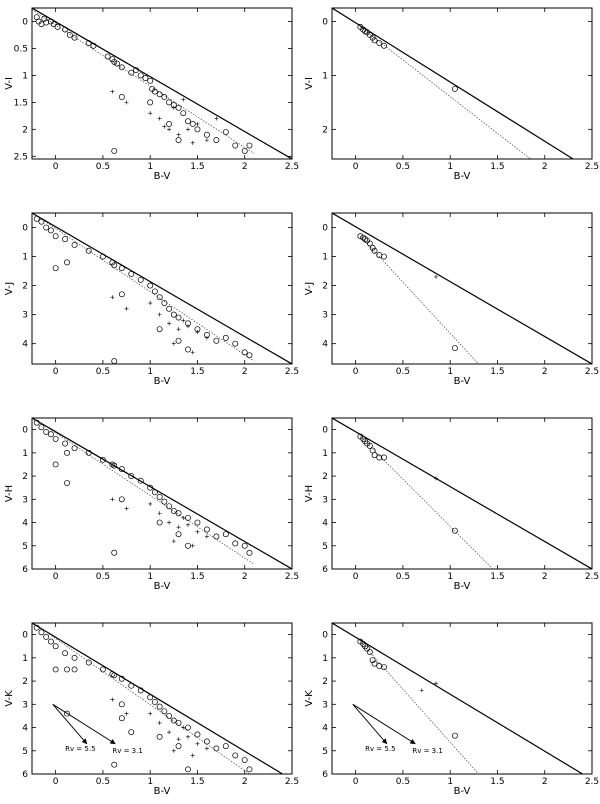 The width and height of the screenshot is (600, 804). I want to click on panel-3: 0 0.5 1 1.5 2 2.5 0 1 2 3 4 B-V V-J, so click(151, 299).